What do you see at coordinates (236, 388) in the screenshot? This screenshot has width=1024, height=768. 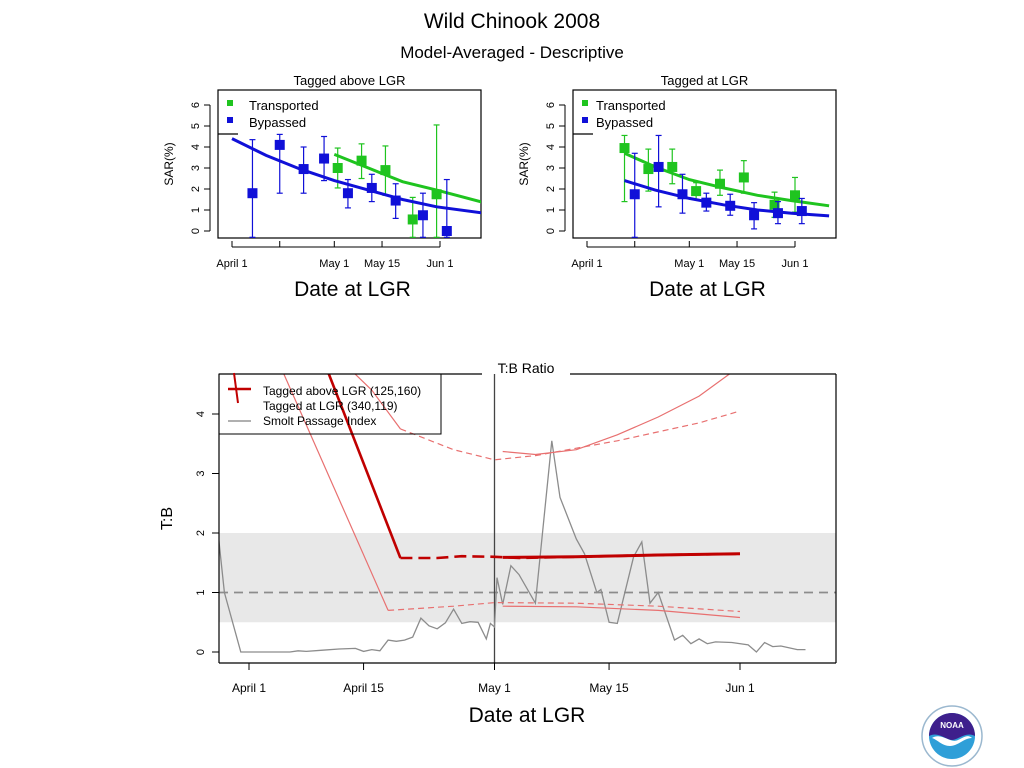 I see `legend-swatch-above-mark` at bounding box center [236, 388].